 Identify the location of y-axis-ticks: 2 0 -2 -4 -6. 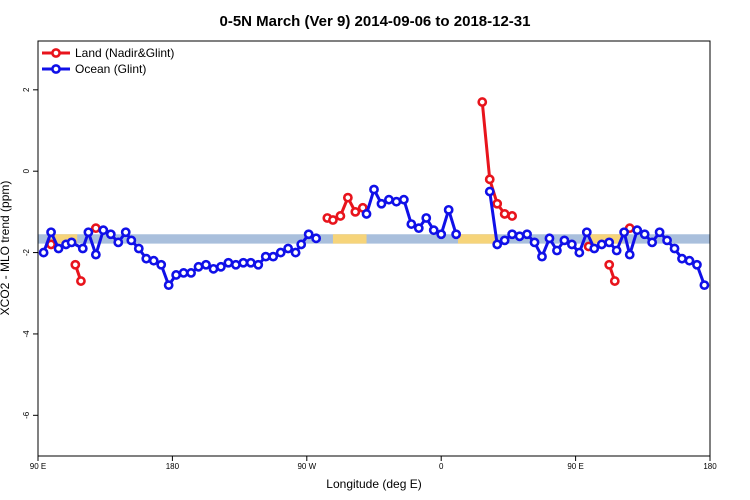
(30, 253).